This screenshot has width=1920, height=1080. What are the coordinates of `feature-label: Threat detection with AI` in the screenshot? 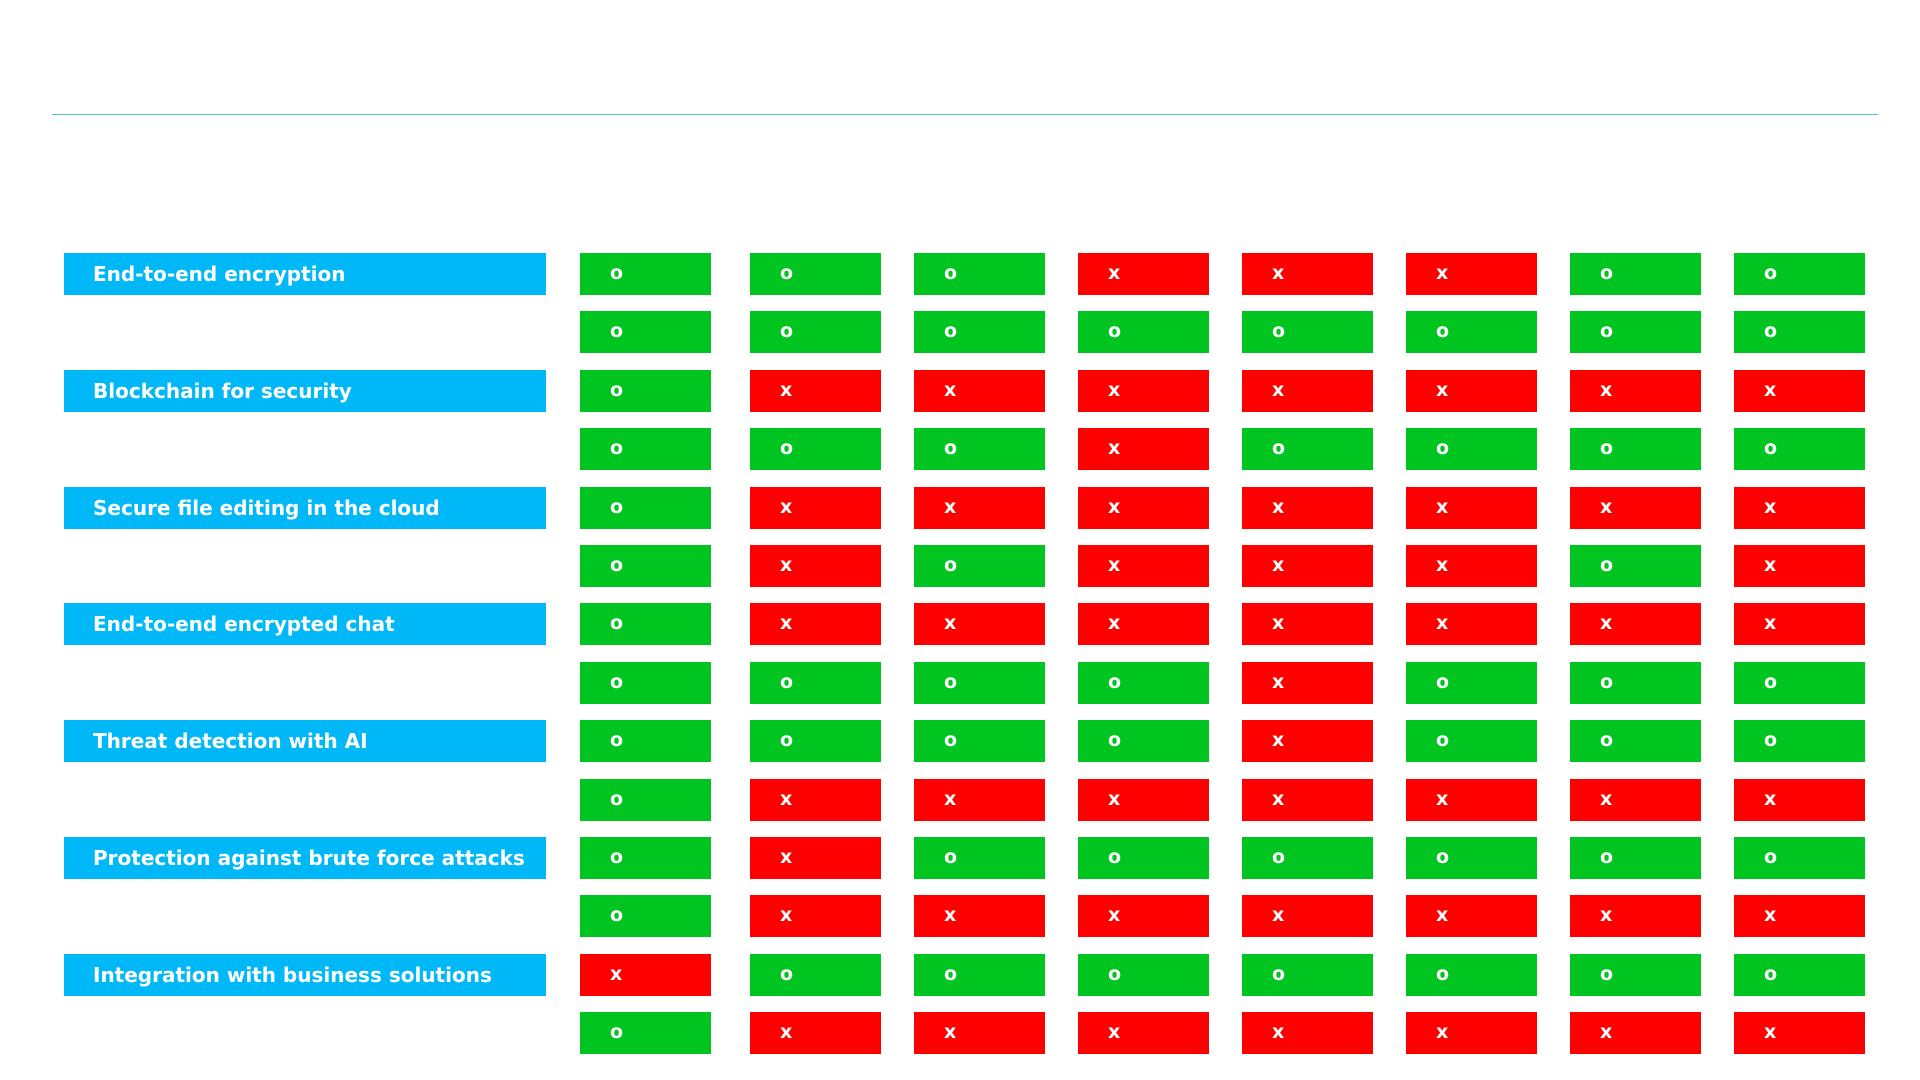 It's located at (305, 741).